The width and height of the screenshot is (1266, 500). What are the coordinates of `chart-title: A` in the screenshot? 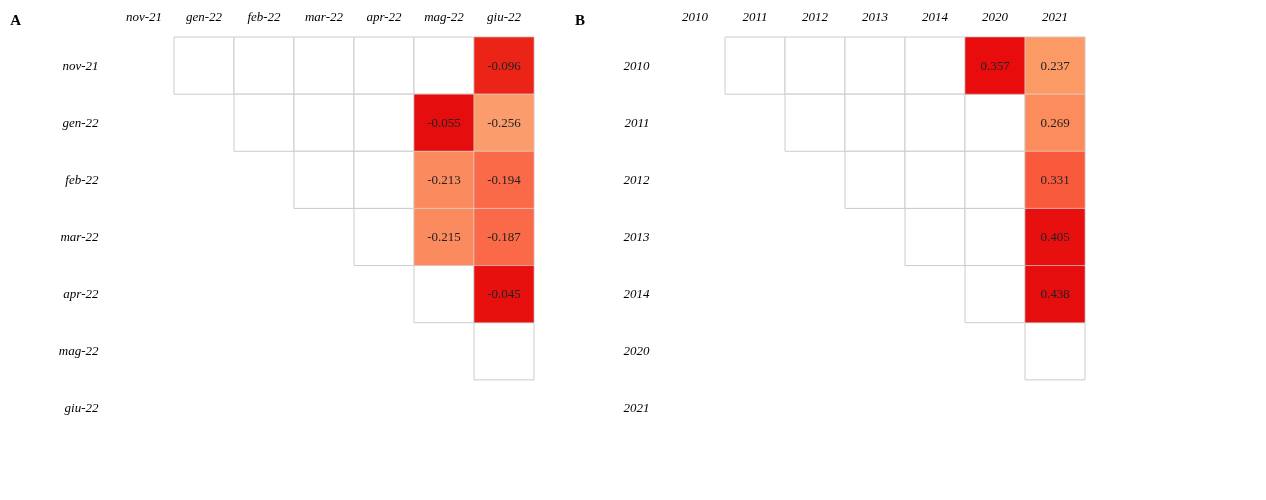 It's located at (16, 20).